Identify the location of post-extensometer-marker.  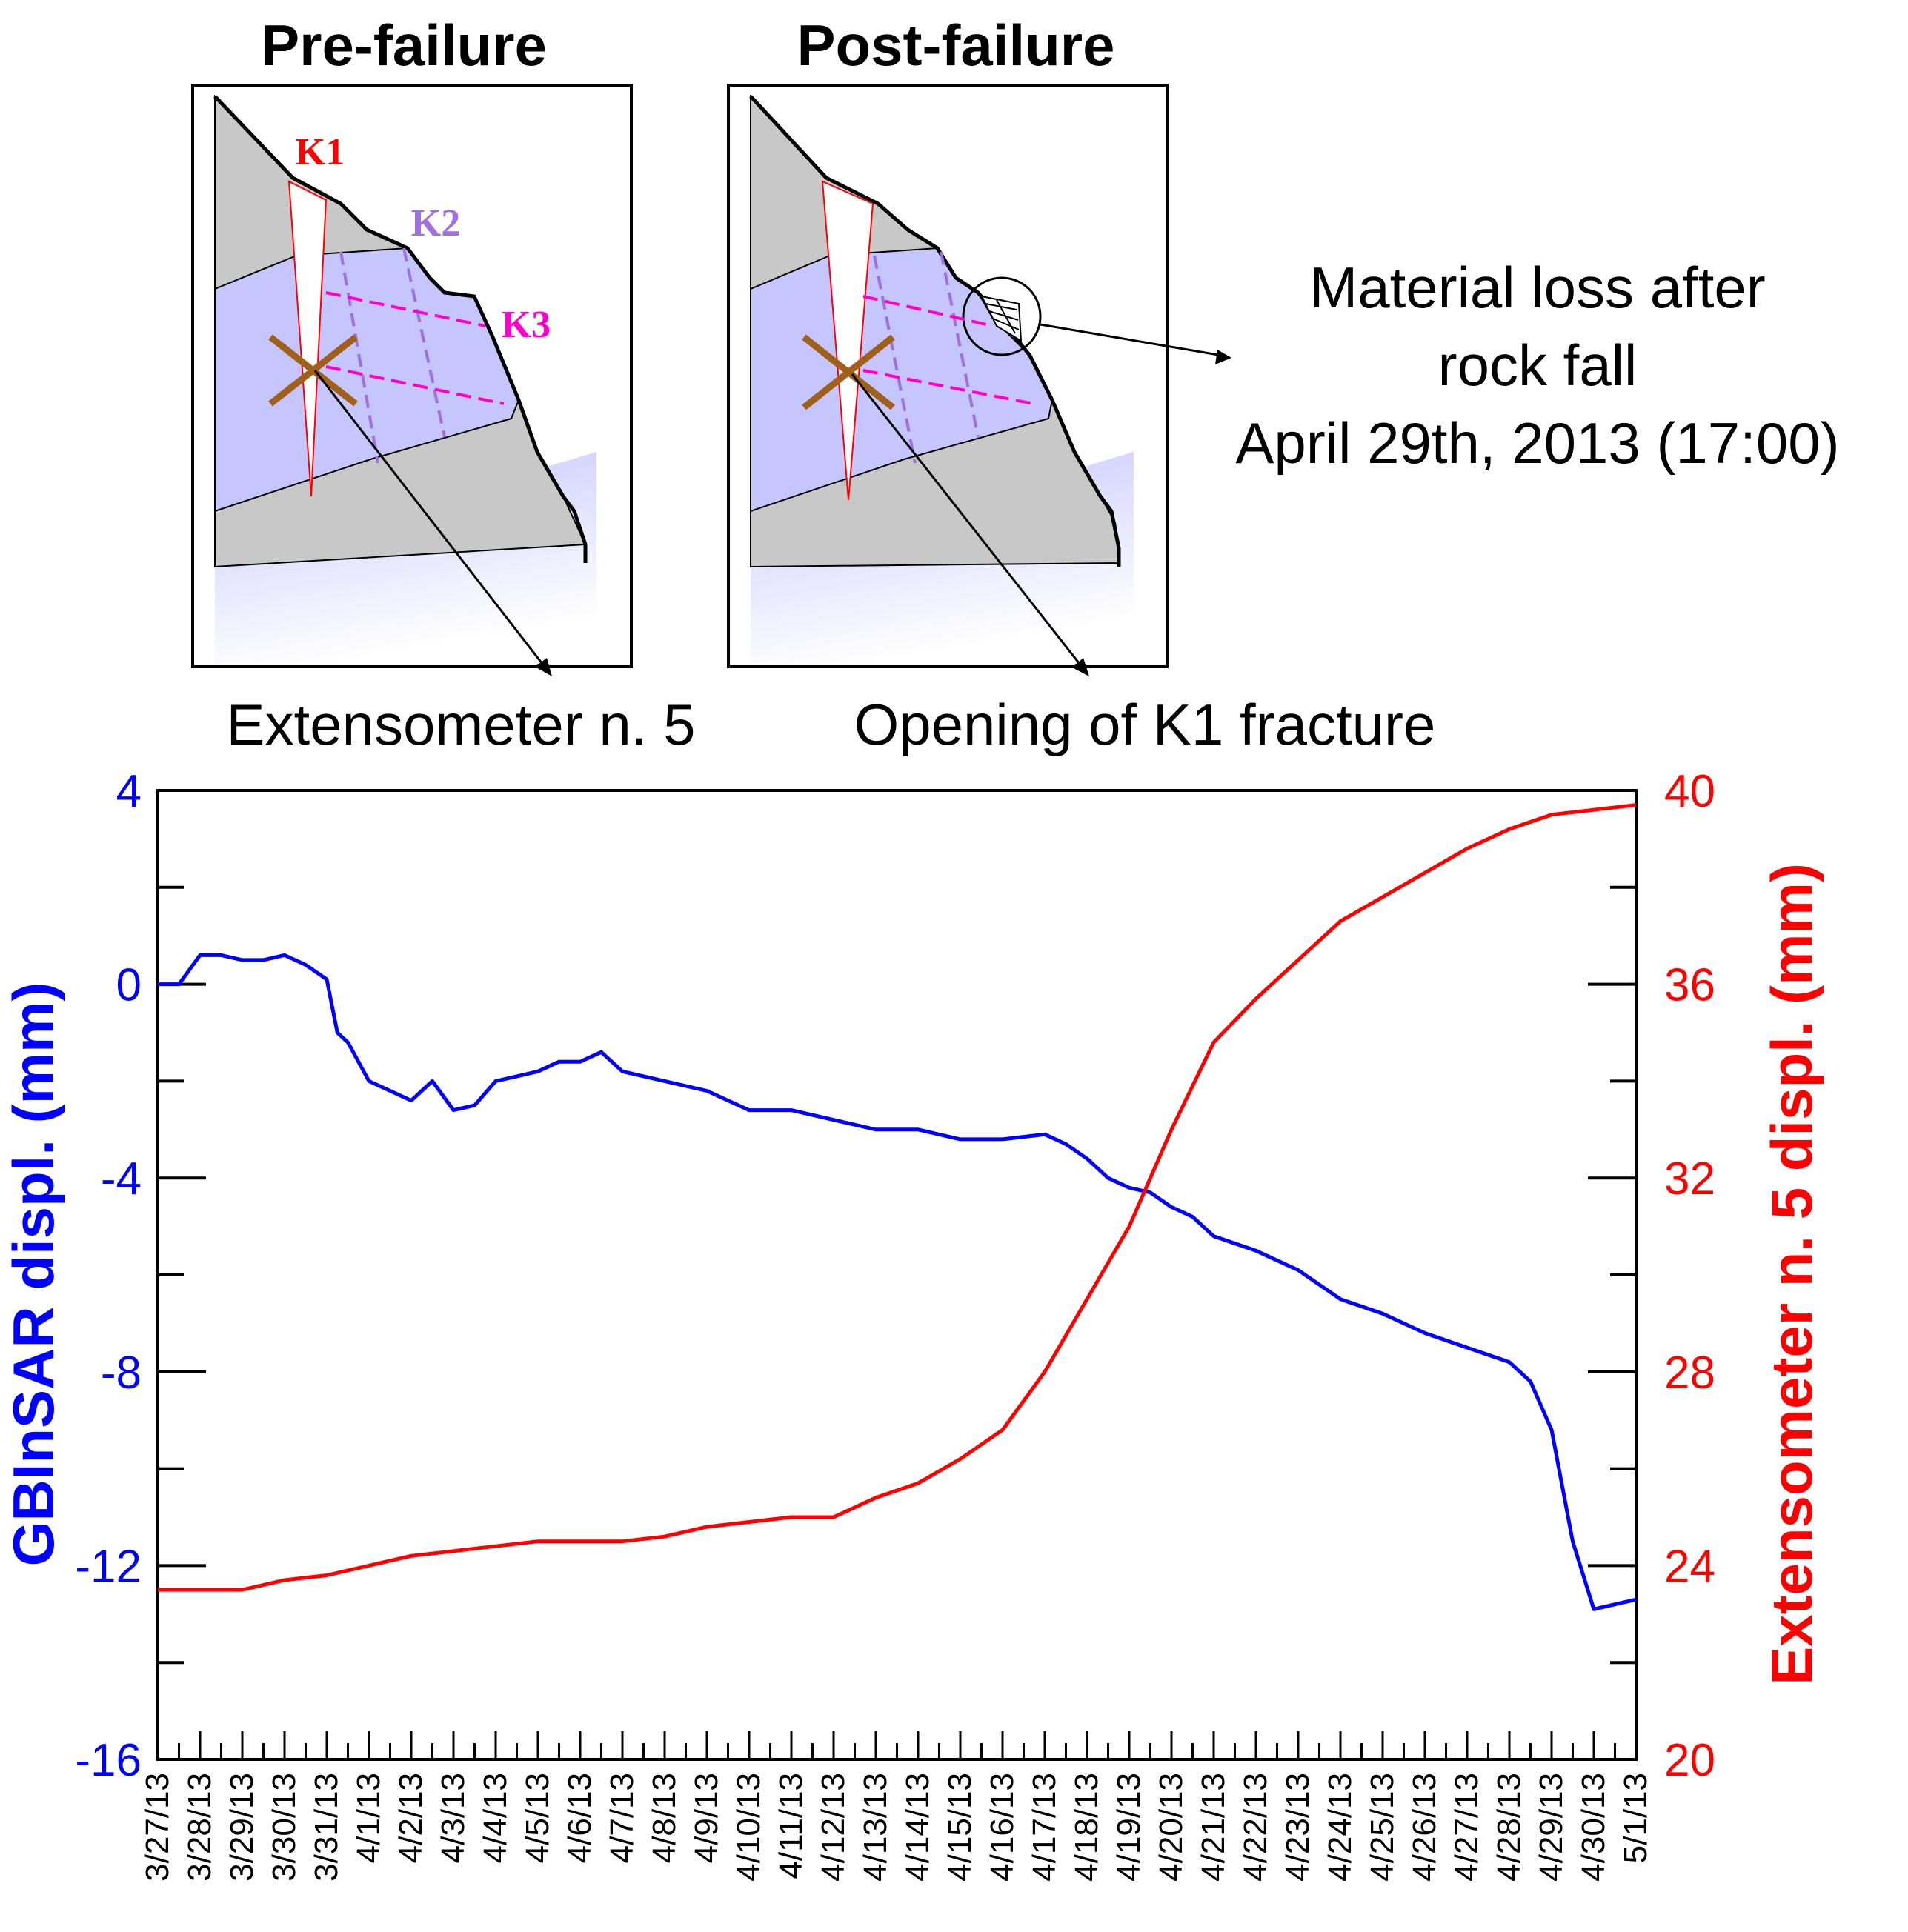
(848, 372).